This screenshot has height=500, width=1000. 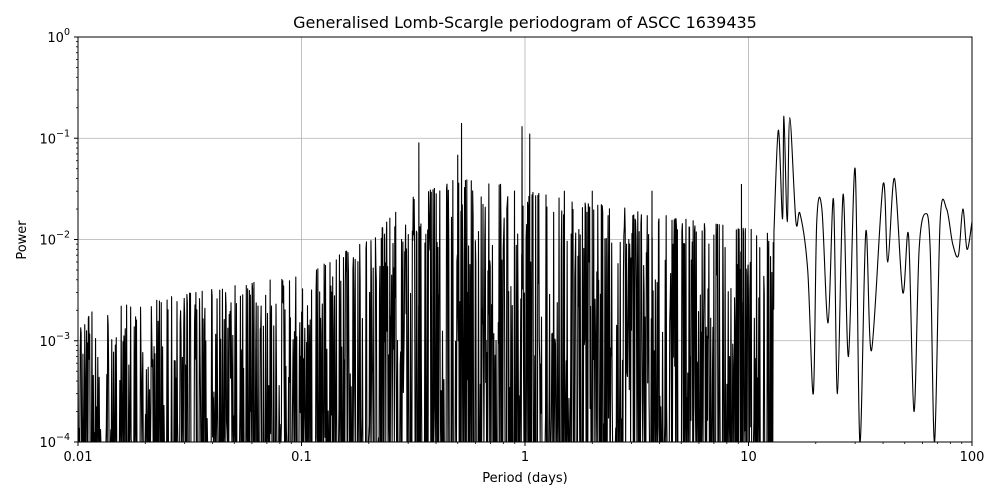 I want to click on x-tick-label: 100, so click(x=972, y=457).